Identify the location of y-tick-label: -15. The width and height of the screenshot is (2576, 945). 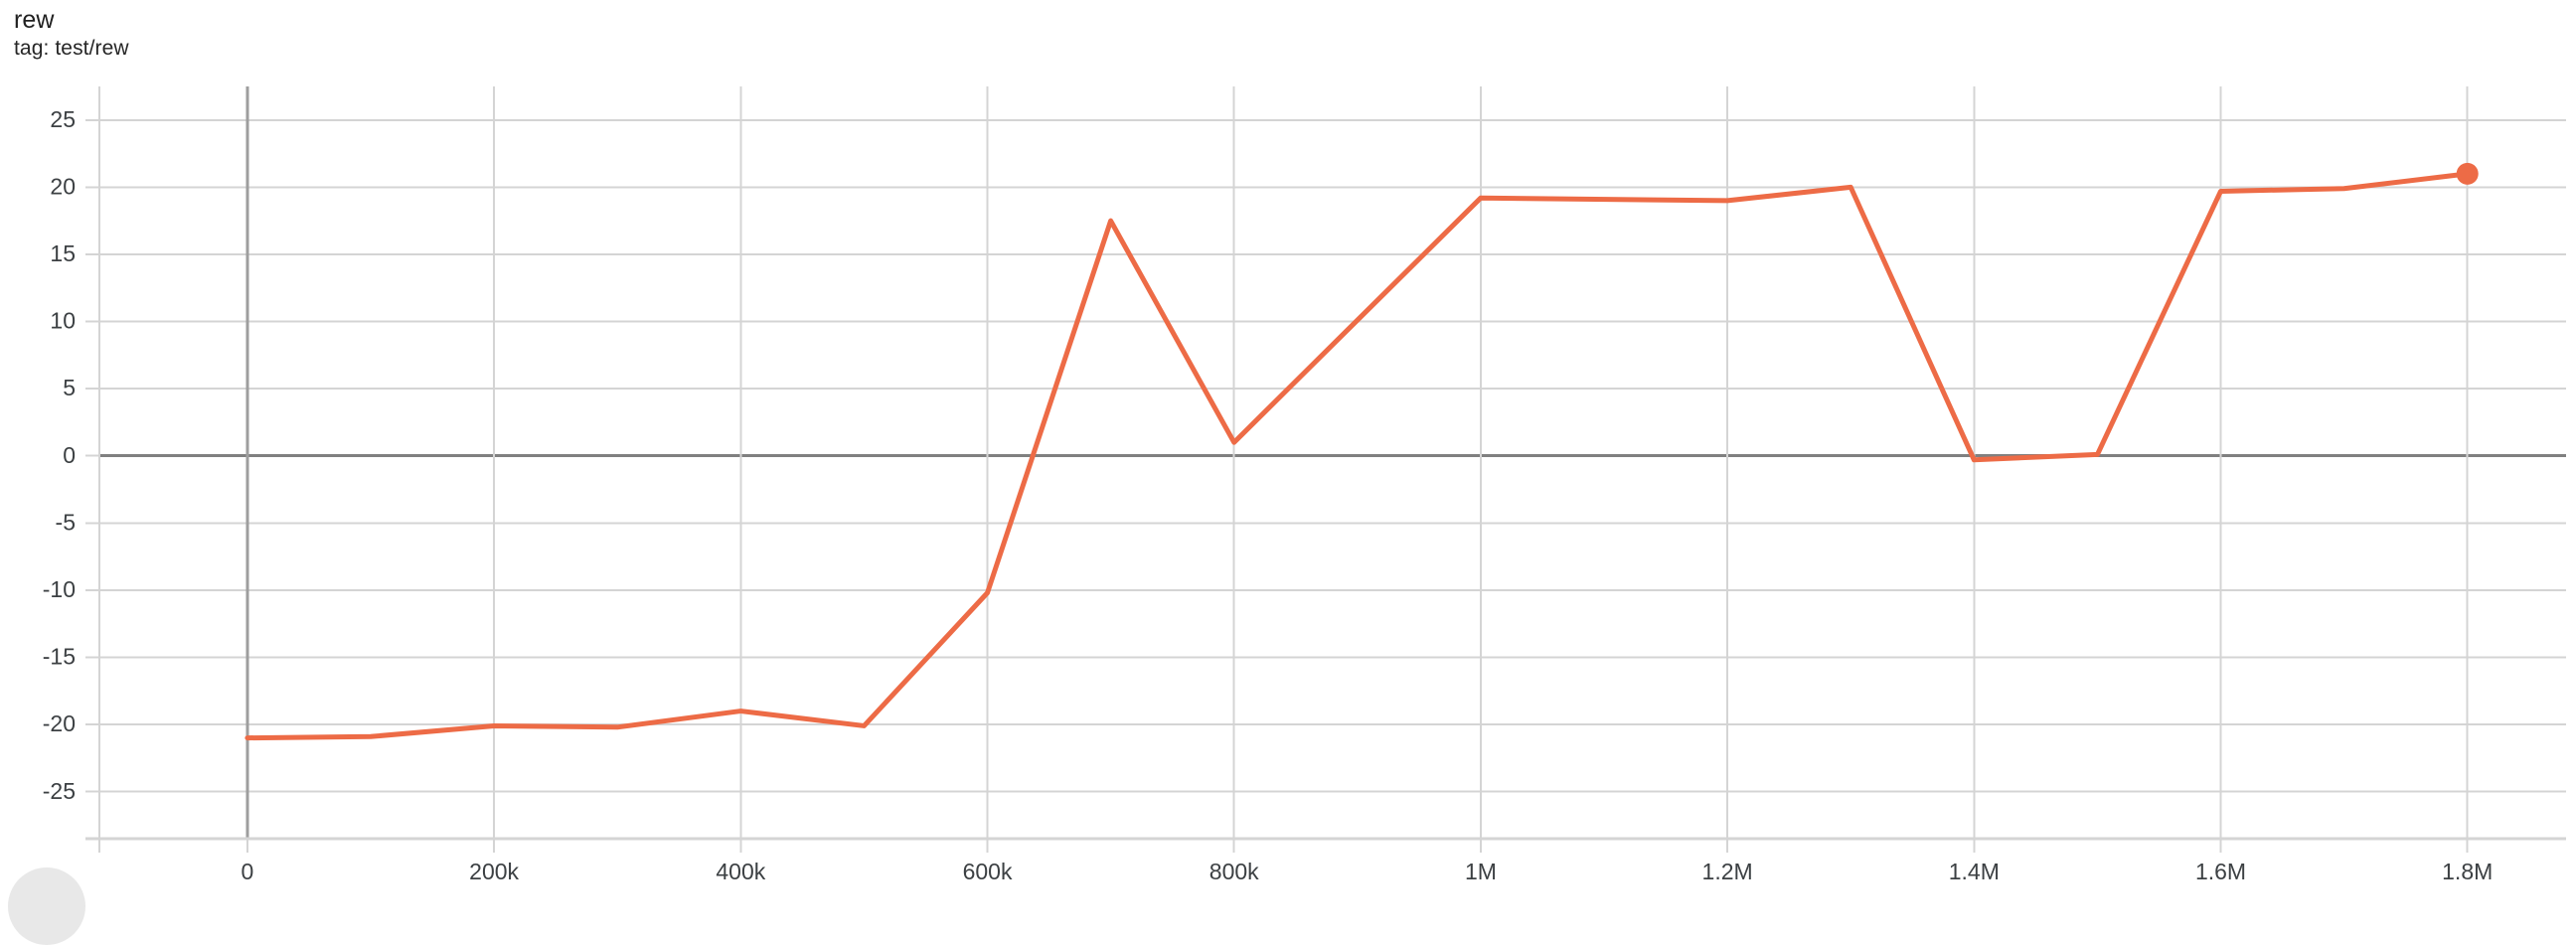
(59, 657).